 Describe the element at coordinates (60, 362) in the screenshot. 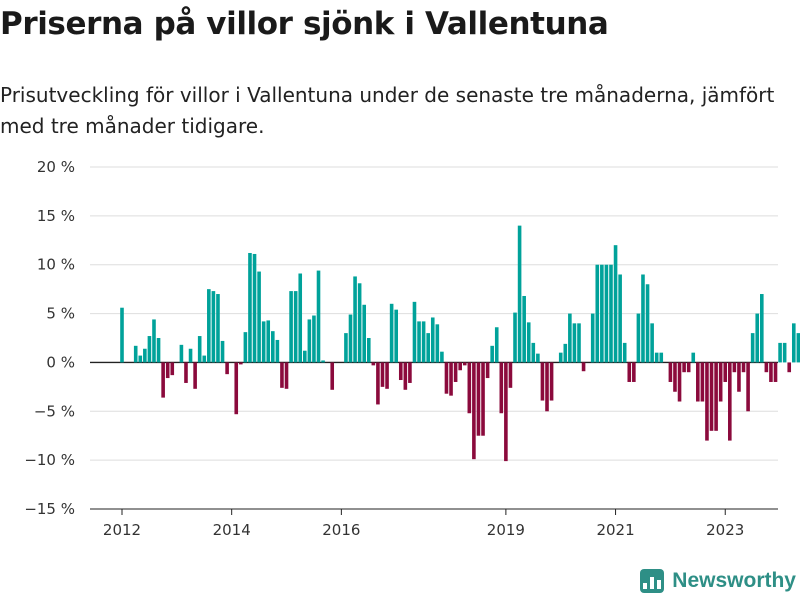

I see `y-tick-label: 0 %` at that location.